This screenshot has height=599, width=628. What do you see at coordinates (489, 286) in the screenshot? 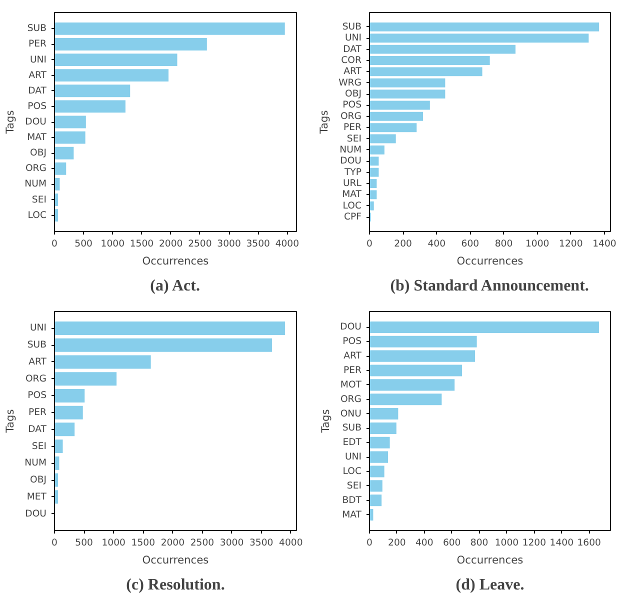
I see `text: (b) Standard Announcement.` at bounding box center [489, 286].